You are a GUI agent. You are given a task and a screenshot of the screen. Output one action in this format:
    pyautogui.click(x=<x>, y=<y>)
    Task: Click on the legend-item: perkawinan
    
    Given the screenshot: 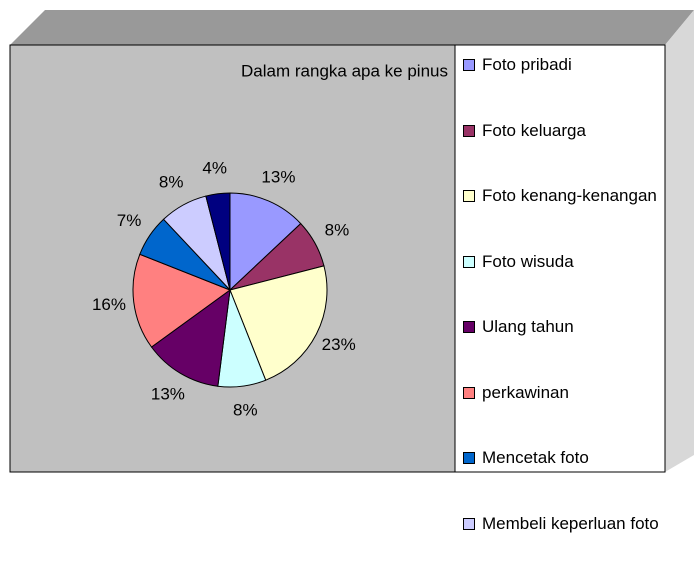 What is the action you would take?
    pyautogui.click(x=564, y=392)
    